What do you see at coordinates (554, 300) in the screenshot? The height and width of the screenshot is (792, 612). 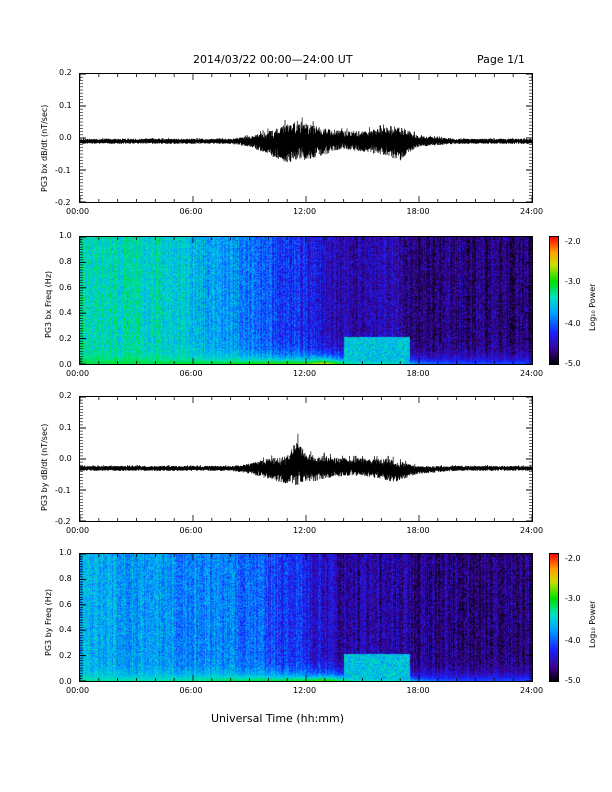 I see `bx-colorbar` at bounding box center [554, 300].